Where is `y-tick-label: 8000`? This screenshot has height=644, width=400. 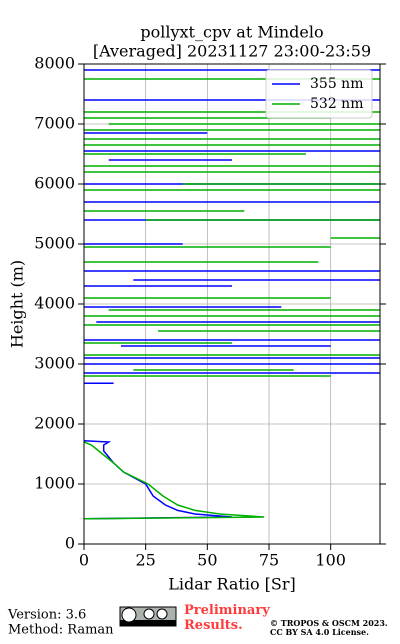
y-tick-label: 8000 is located at coordinates (54, 63).